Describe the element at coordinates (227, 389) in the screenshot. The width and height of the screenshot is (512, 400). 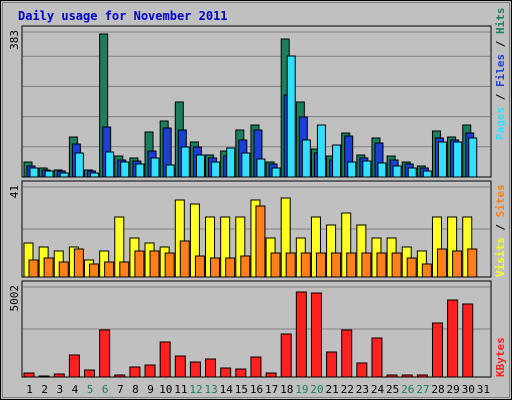
I see `x-tick-label-14: 14` at that location.